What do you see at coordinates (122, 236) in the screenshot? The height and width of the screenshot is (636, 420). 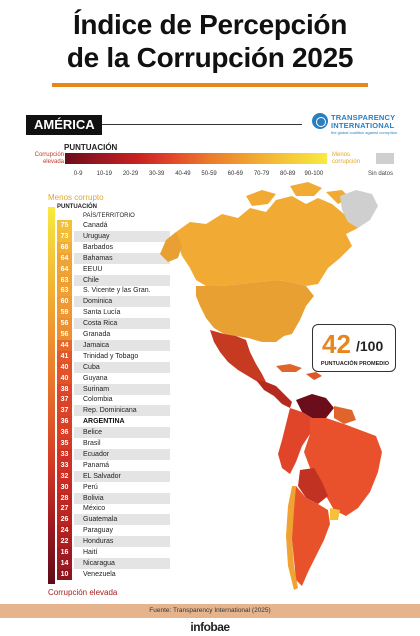 I see `country-cell: Uruguay` at bounding box center [122, 236].